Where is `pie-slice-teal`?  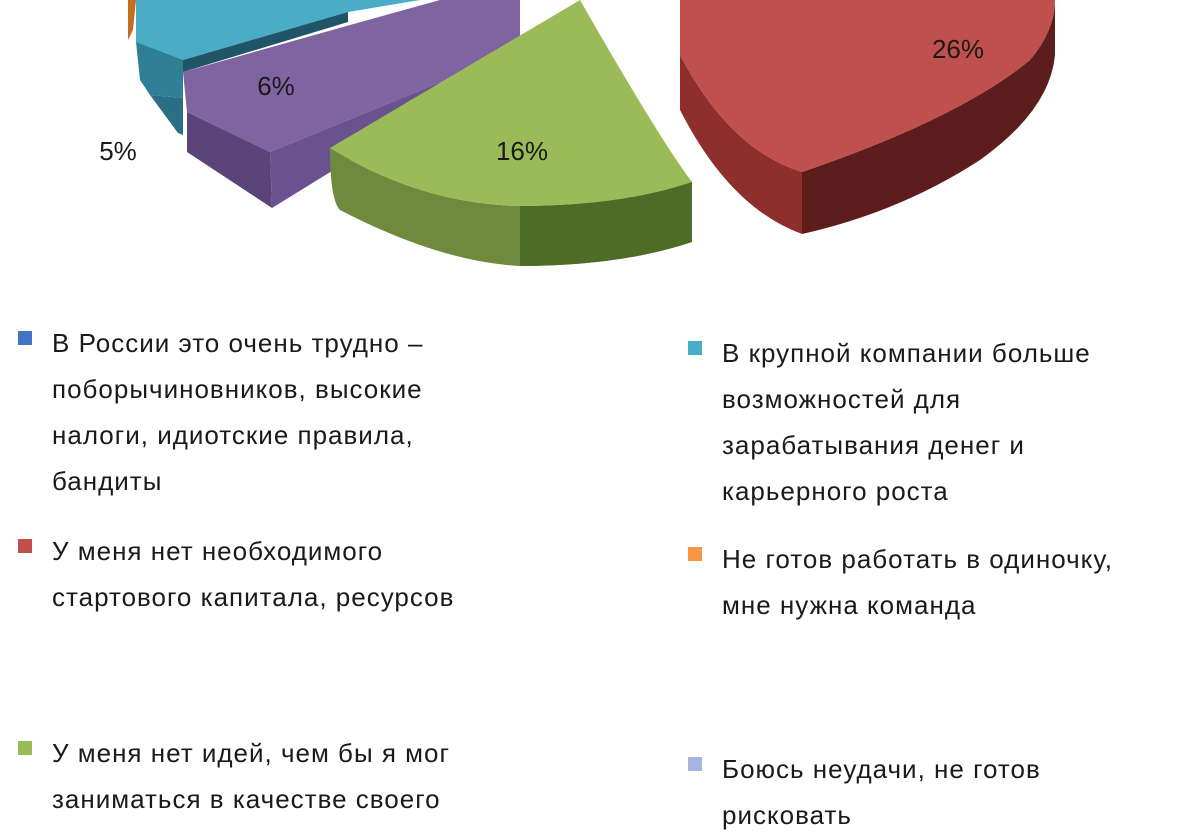
pie-slice-teal is located at coordinates (278, 67).